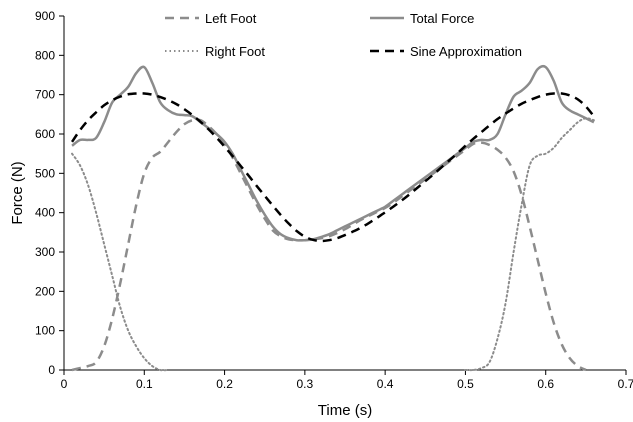 This screenshot has height=422, width=633. Describe the element at coordinates (385, 384) in the screenshot. I see `x-tick-label: 0.4` at that location.